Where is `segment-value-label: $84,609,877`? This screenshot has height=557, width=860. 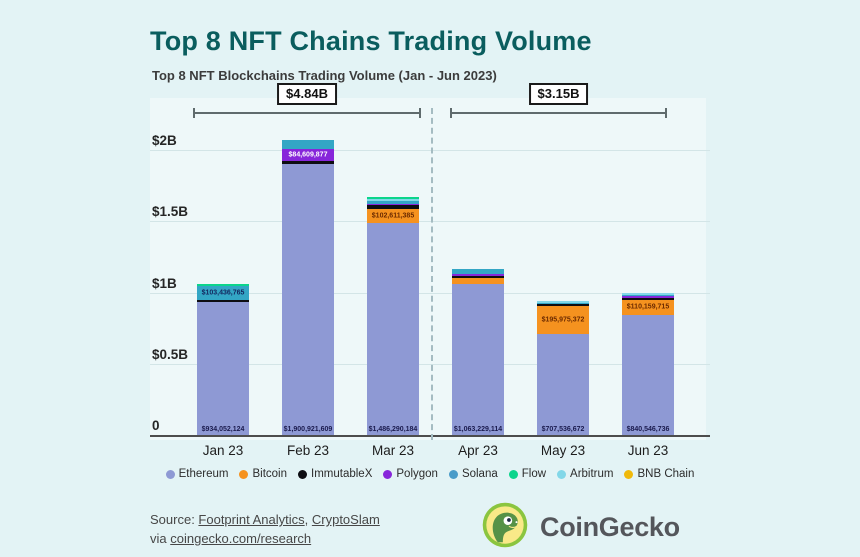 segment-value-label: $84,609,877 is located at coordinates (308, 155).